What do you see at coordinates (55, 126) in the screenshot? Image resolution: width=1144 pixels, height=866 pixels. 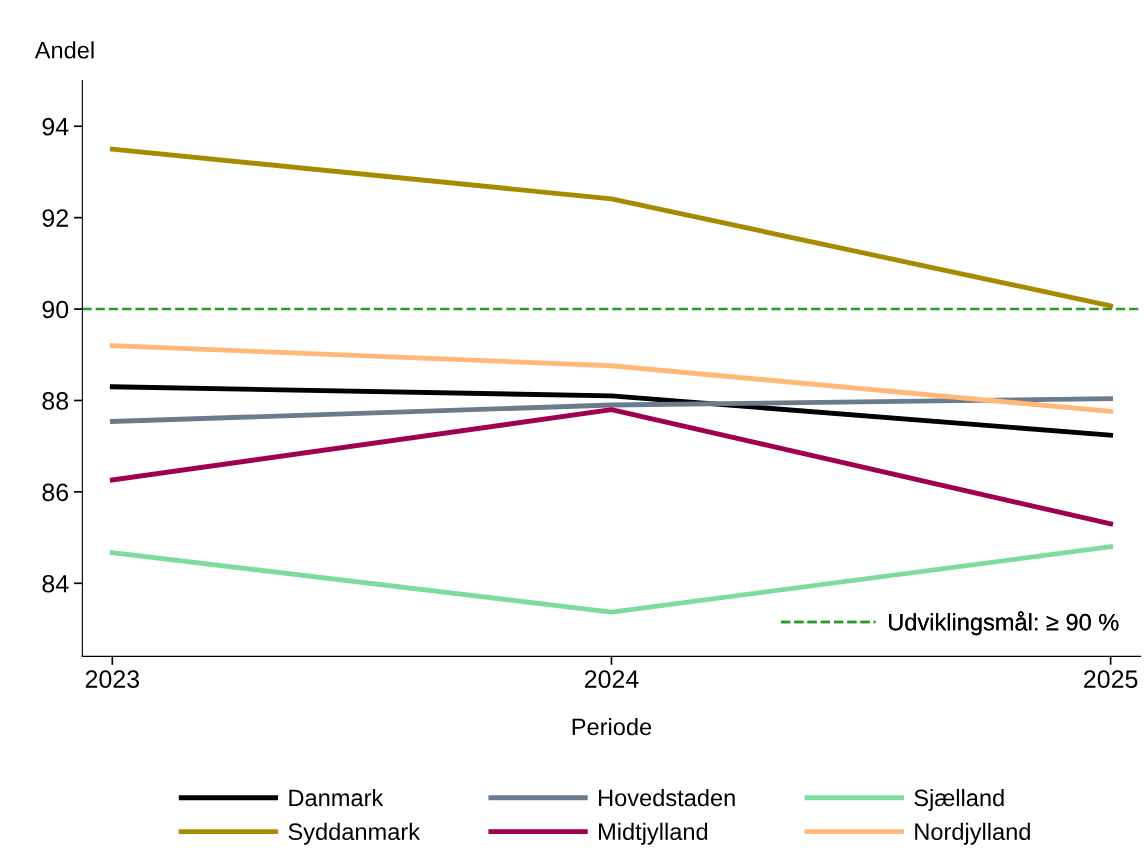 I see `y-tick-label: 94` at bounding box center [55, 126].